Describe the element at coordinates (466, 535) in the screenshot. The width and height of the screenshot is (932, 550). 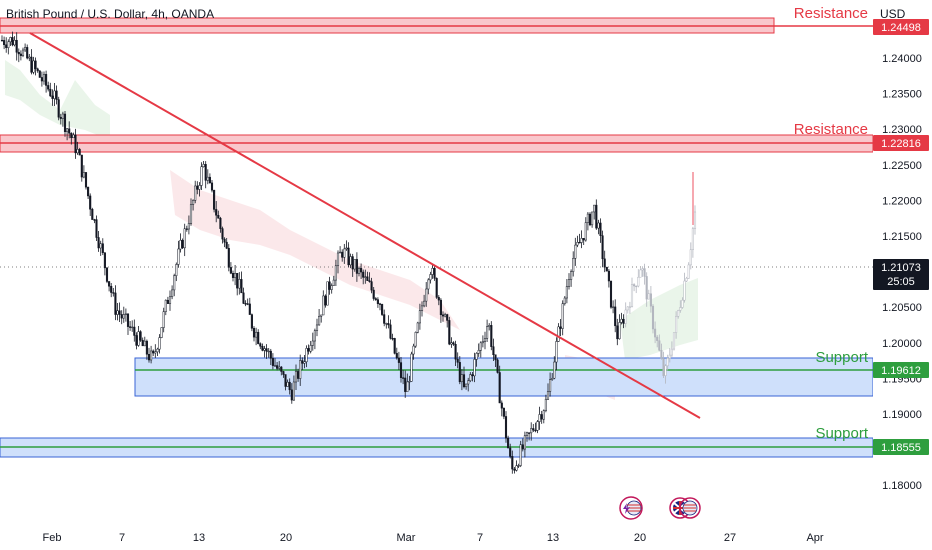
I see `time-axis: Feb 7 13 20 Mar 7 13 20 27 Apr` at that location.